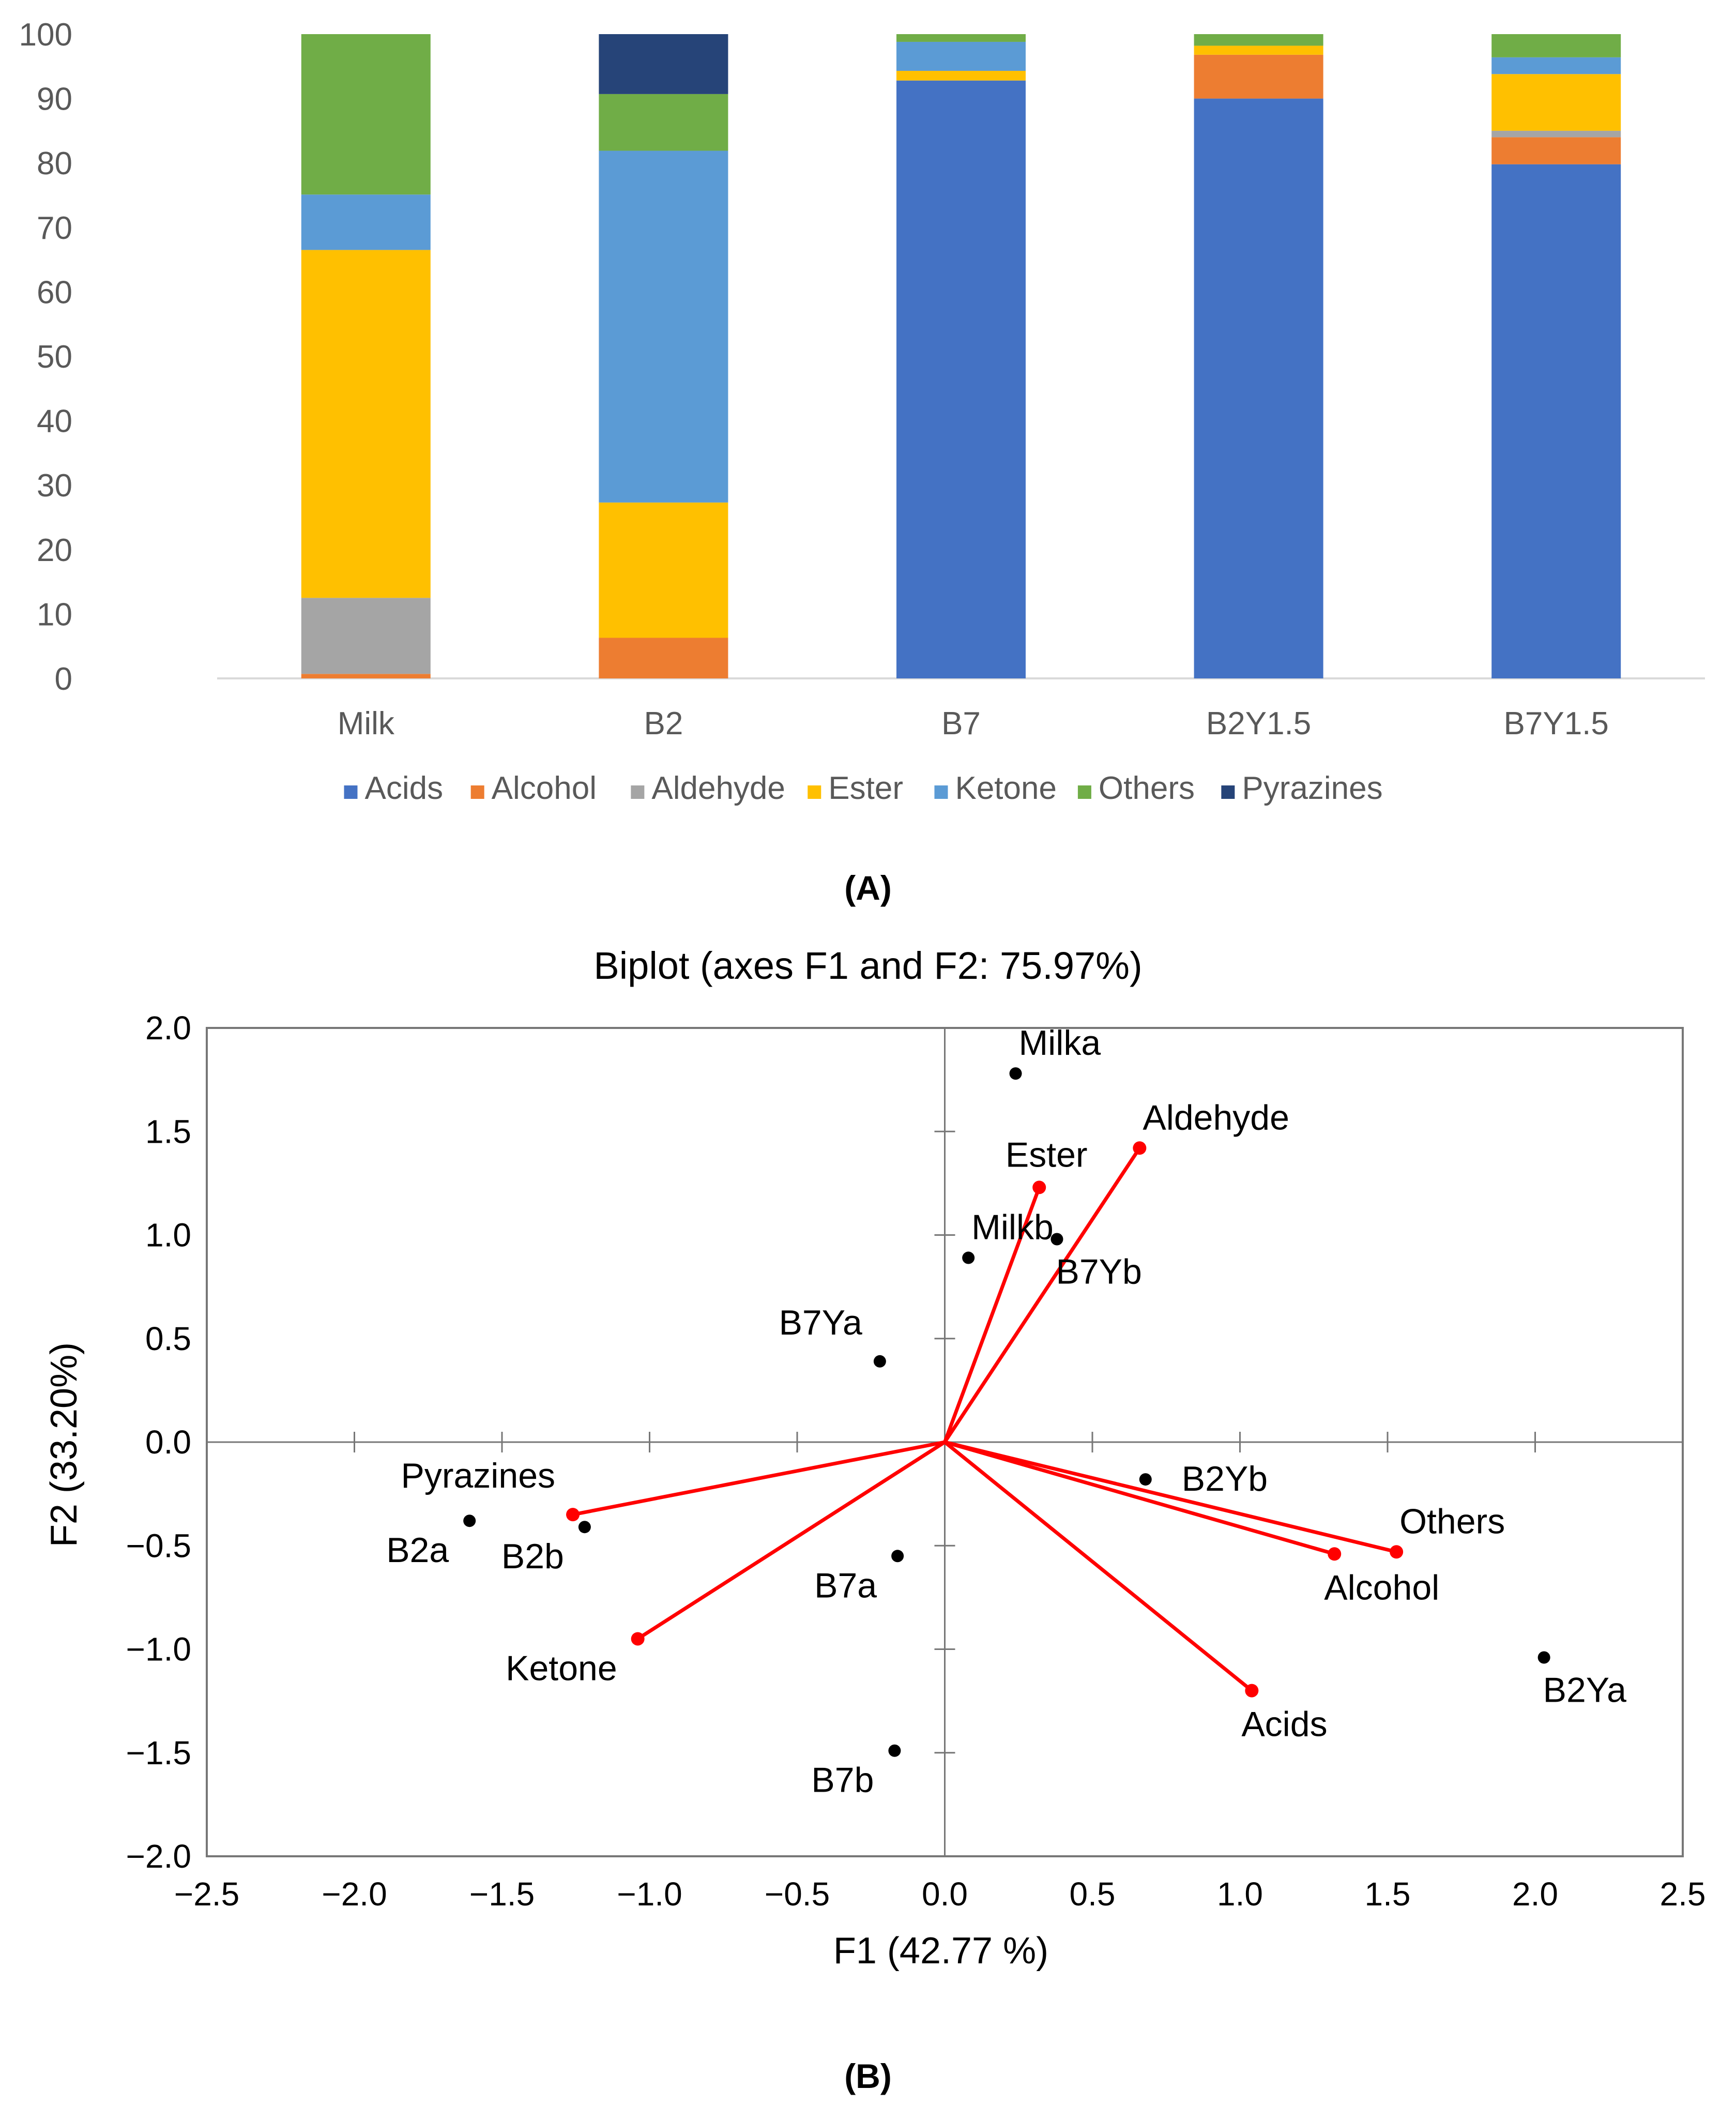 This screenshot has width=1736, height=2105. Describe the element at coordinates (961, 379) in the screenshot. I see `bar-b7-acids` at that location.